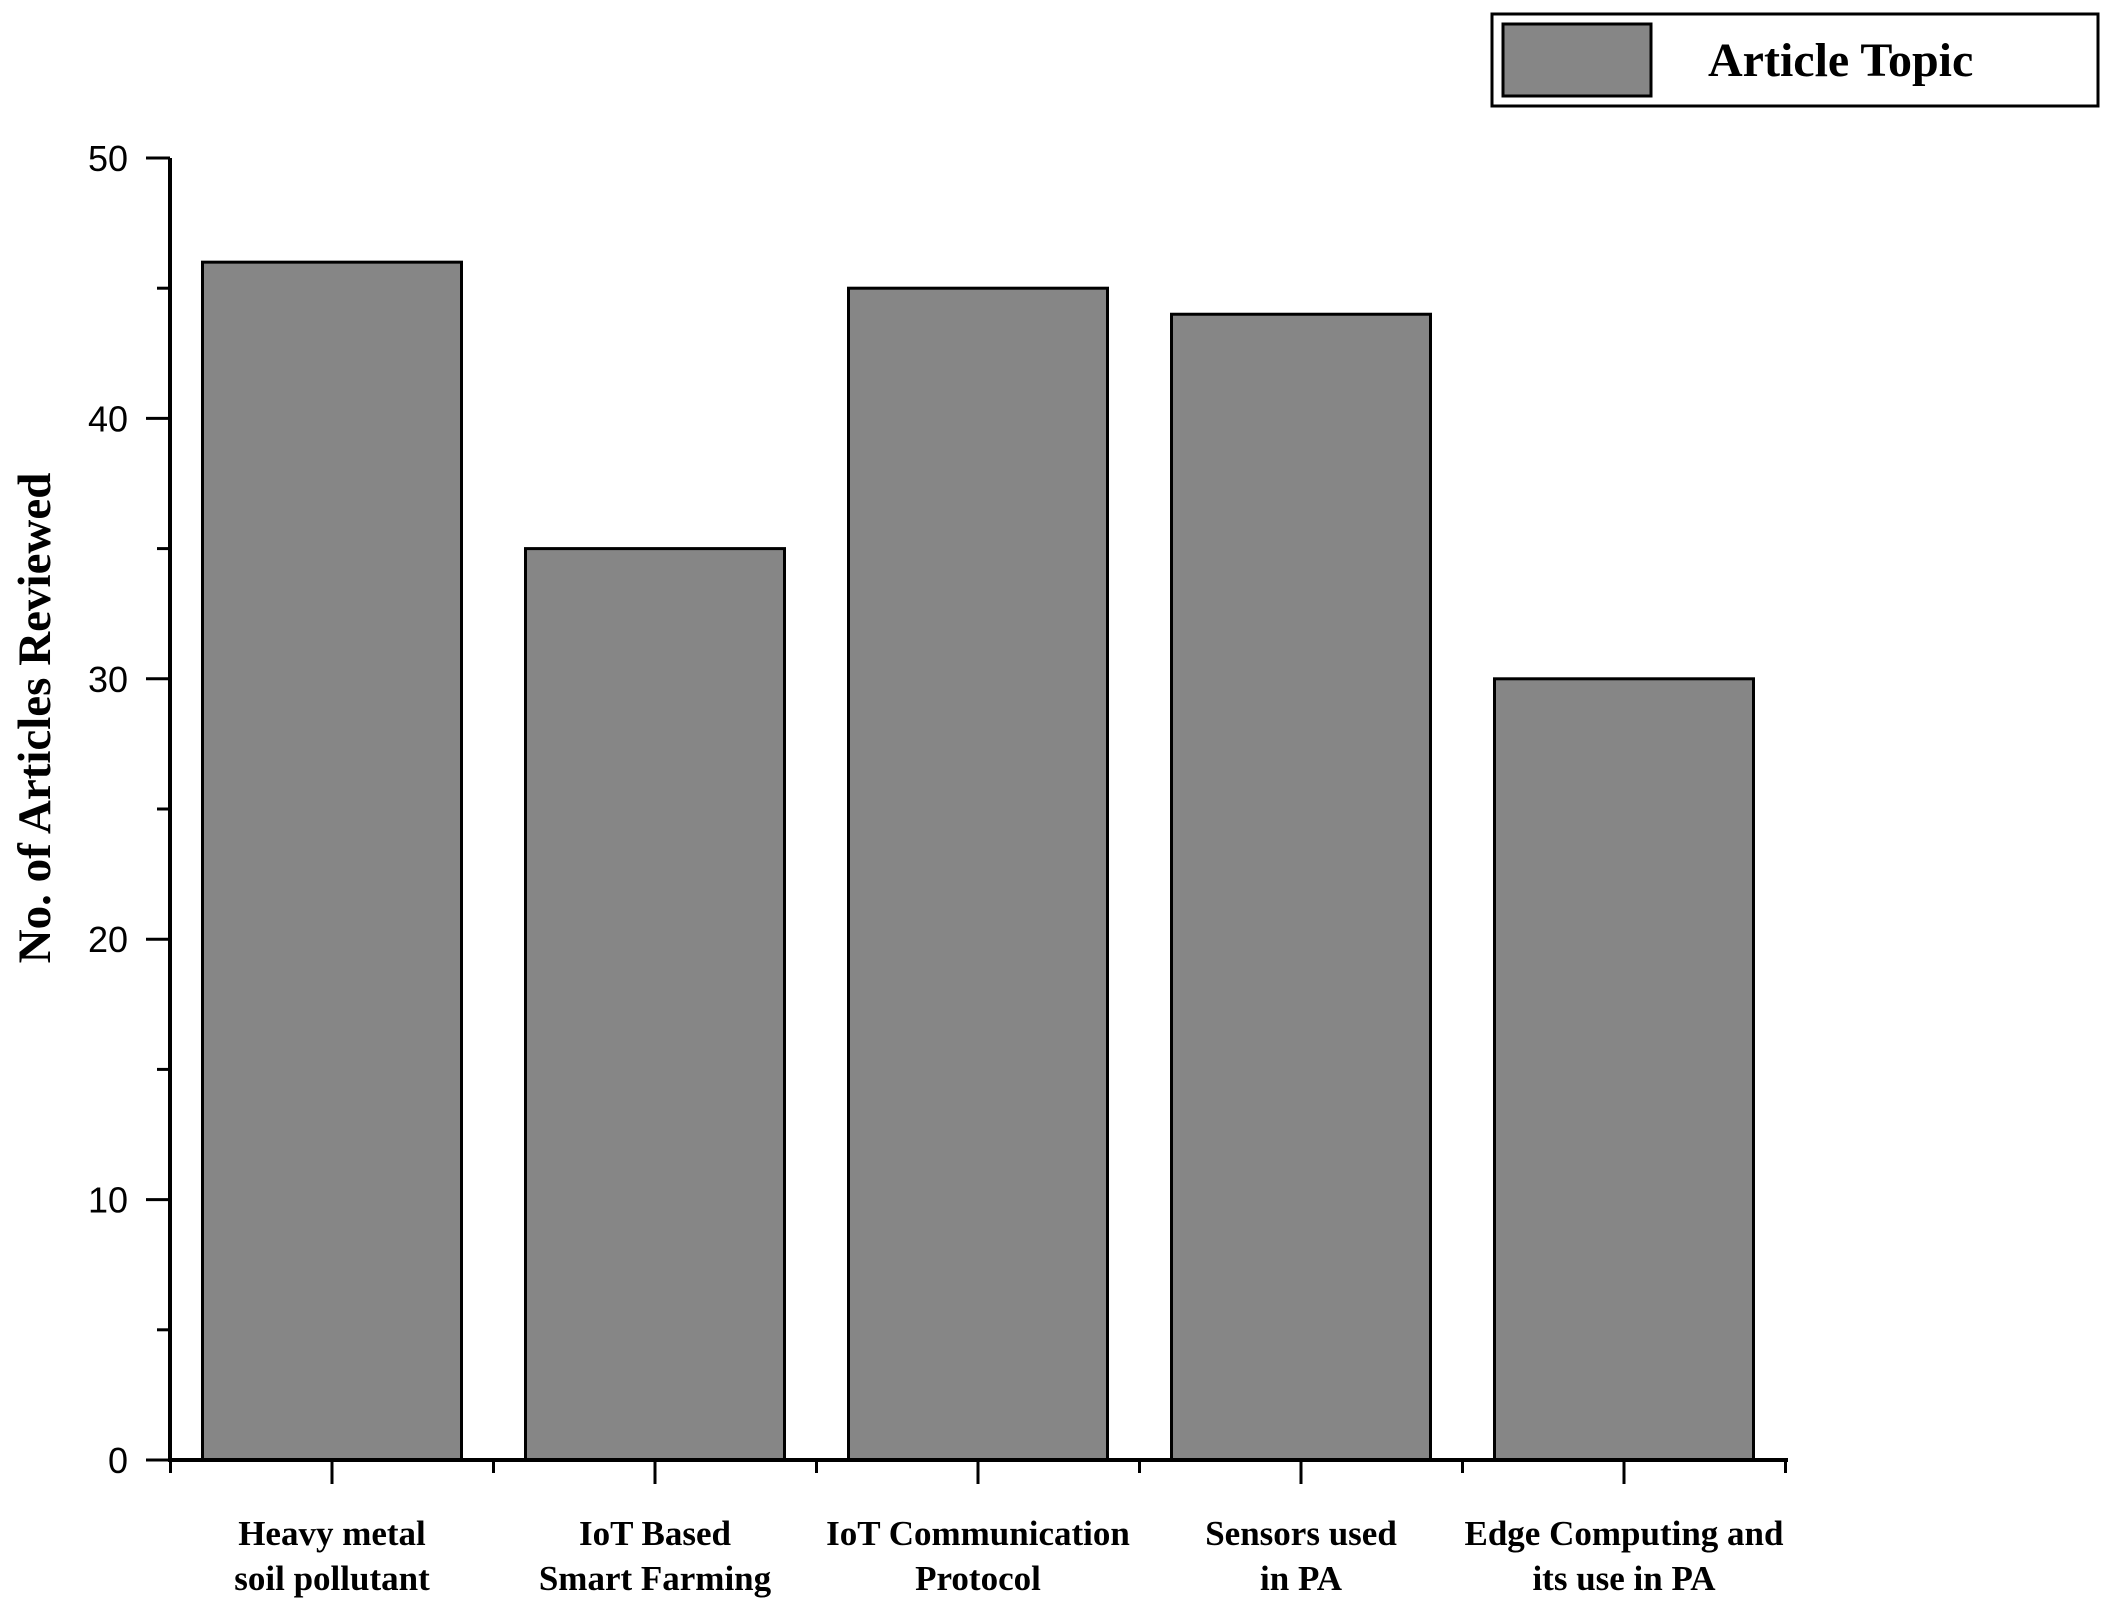 The image size is (2111, 1611). Describe the element at coordinates (1301, 1578) in the screenshot. I see `x-tick-label-line: in PA` at that location.